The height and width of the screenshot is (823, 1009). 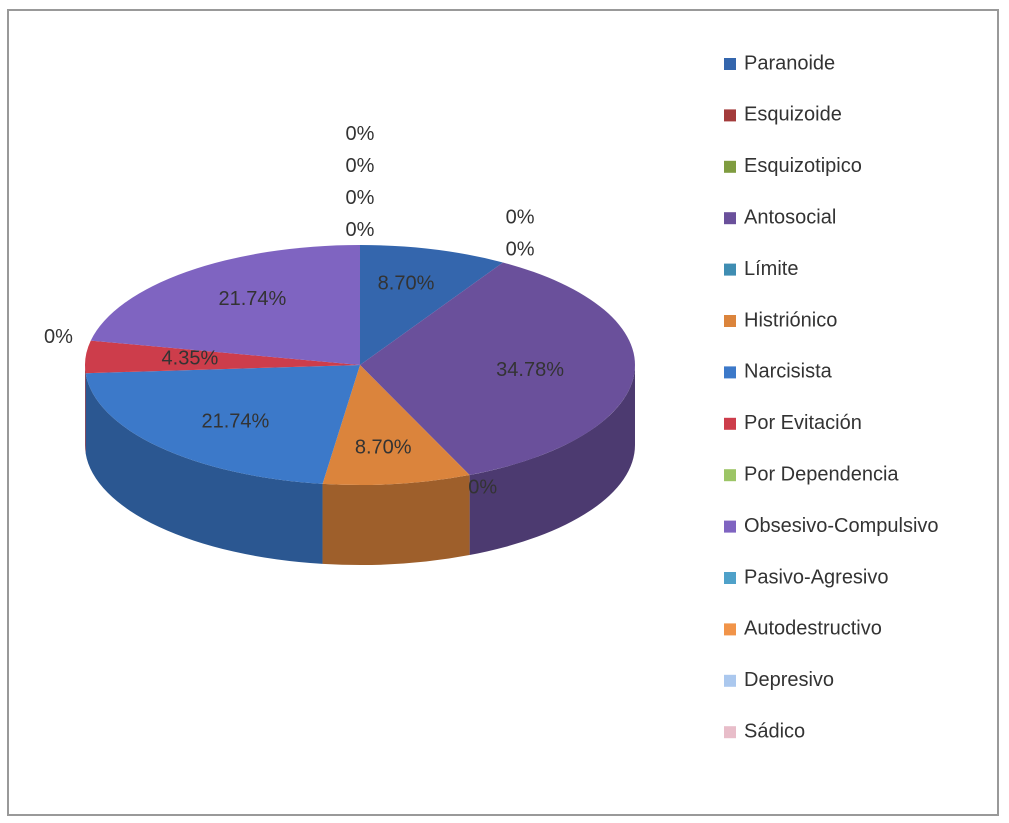 I want to click on legend-label: Esquizotipico, so click(x=803, y=166).